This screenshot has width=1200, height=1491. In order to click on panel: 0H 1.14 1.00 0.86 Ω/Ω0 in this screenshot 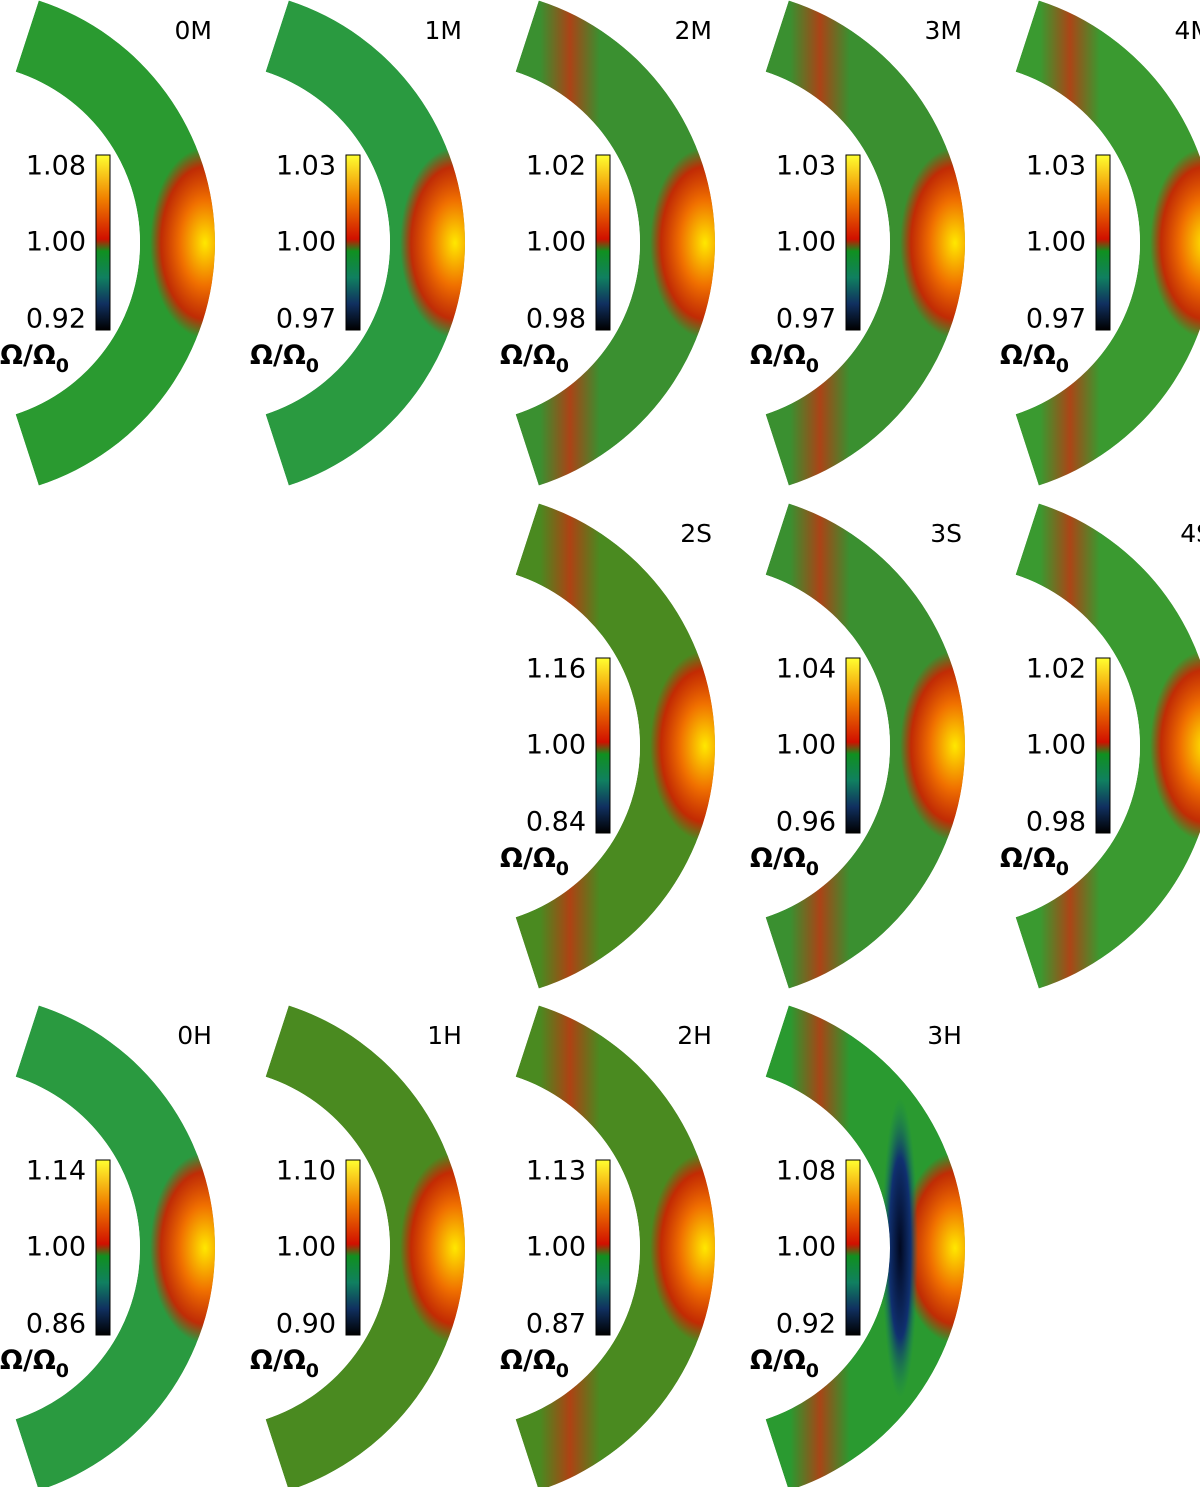, I will do `click(107, 1248)`.